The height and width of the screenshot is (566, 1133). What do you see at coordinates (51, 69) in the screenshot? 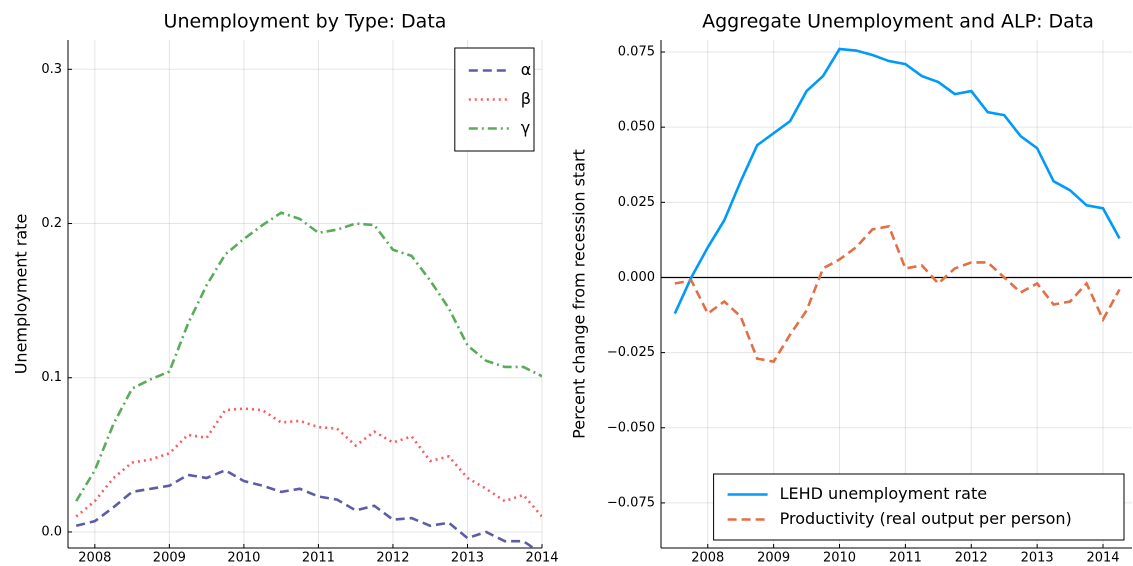
I see `y-tick-label: 0.3` at bounding box center [51, 69].